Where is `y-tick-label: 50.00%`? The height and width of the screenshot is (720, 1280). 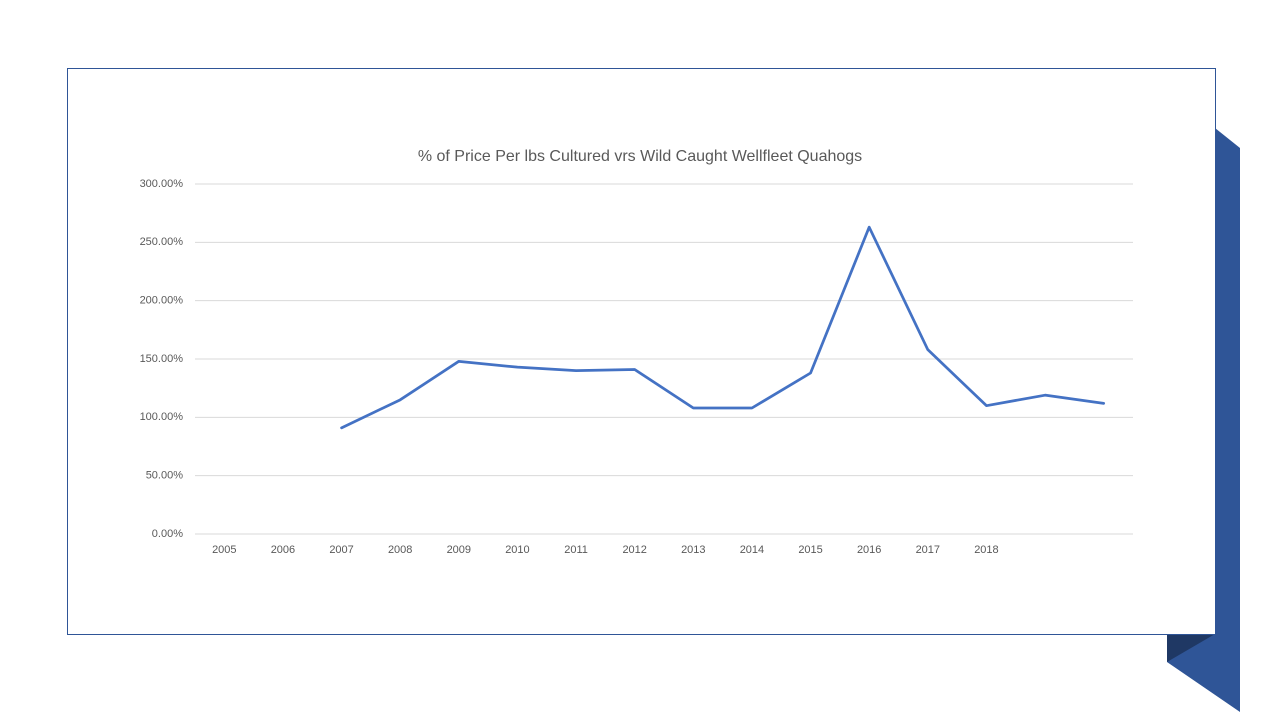
y-tick-label: 50.00% is located at coordinates (165, 476).